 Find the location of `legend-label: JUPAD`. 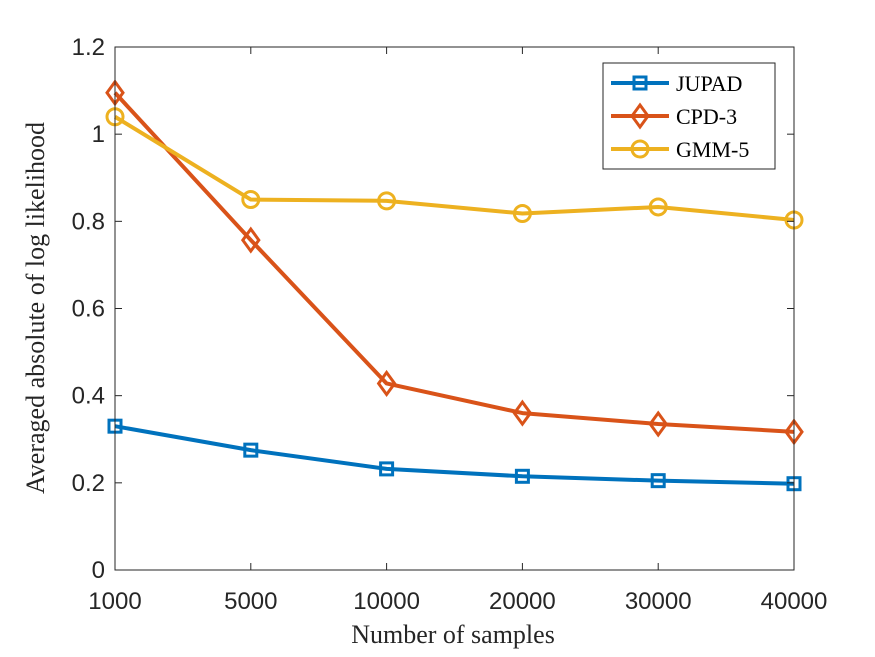

legend-label: JUPAD is located at coordinates (709, 83).